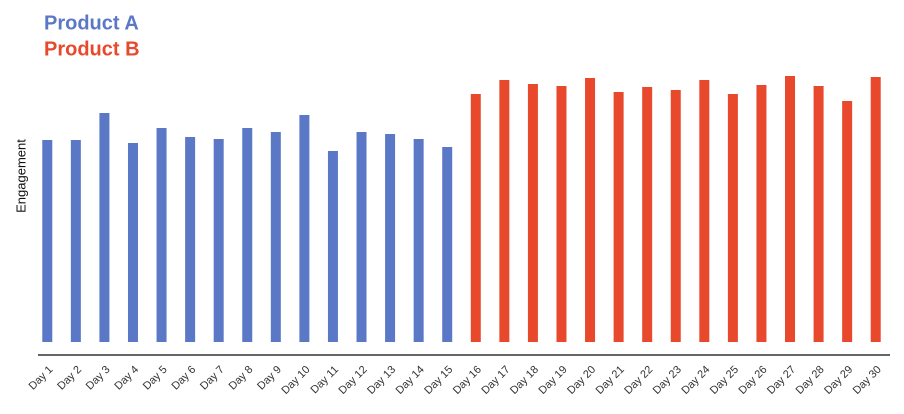  Describe the element at coordinates (781, 380) in the screenshot. I see `x-tick-label: Day 27` at that location.